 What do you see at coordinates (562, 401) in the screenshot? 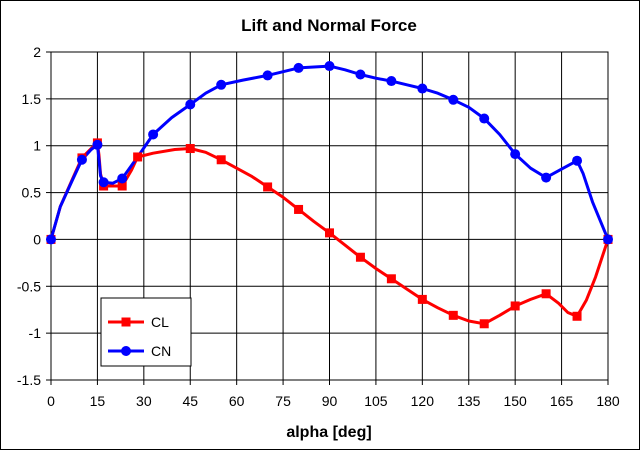
I see `x-tick-label-165: 165` at bounding box center [562, 401].